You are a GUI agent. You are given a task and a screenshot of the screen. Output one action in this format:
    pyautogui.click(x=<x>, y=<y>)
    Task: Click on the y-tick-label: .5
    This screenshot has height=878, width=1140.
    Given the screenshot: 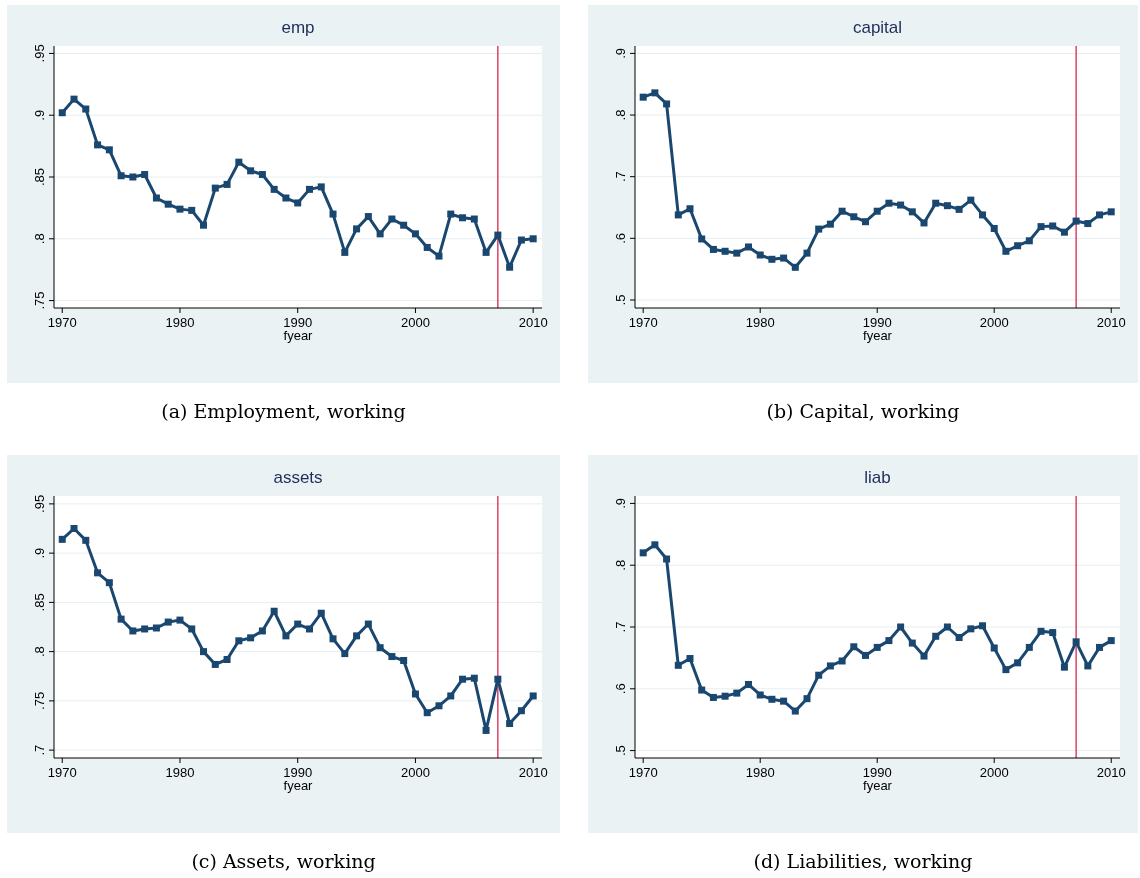 What is the action you would take?
    pyautogui.click(x=620, y=751)
    